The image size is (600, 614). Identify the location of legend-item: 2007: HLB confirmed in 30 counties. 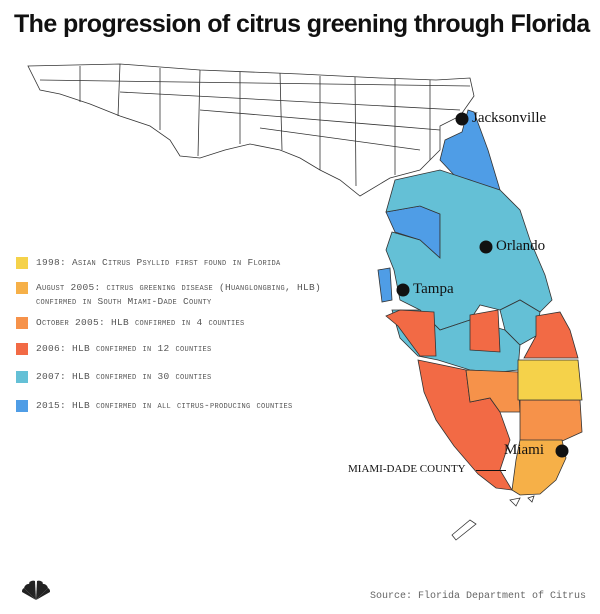
(186, 377).